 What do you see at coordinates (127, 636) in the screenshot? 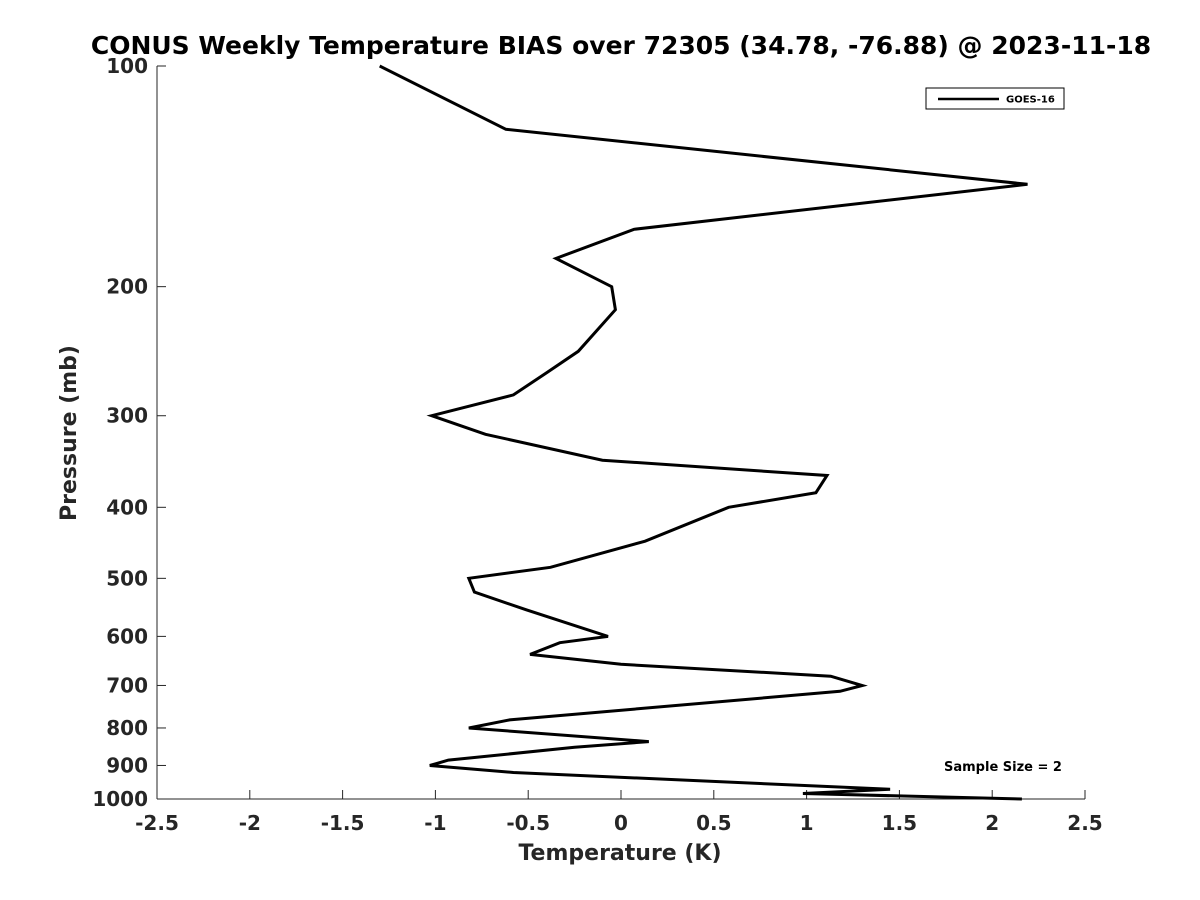
I see `y-tick-label: 600` at bounding box center [127, 636].